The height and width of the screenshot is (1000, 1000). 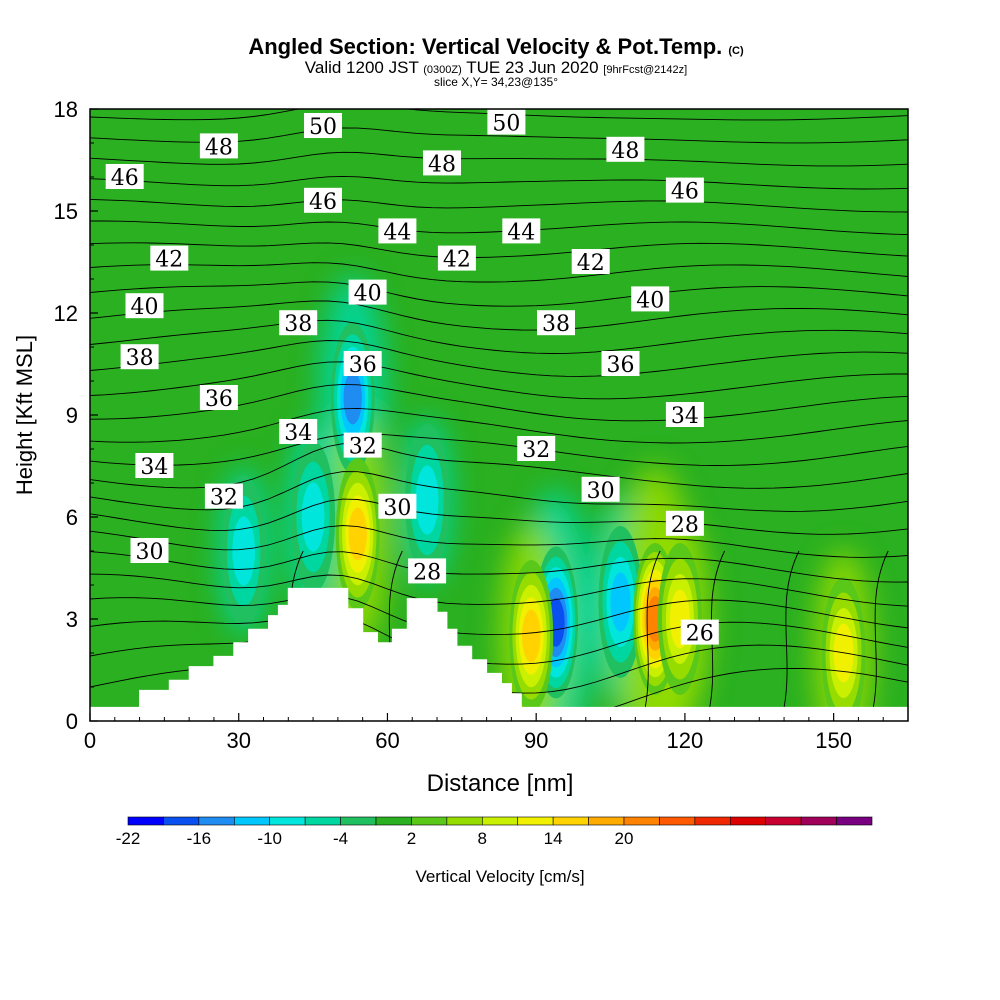 I want to click on contour-label: 42, so click(x=169, y=259).